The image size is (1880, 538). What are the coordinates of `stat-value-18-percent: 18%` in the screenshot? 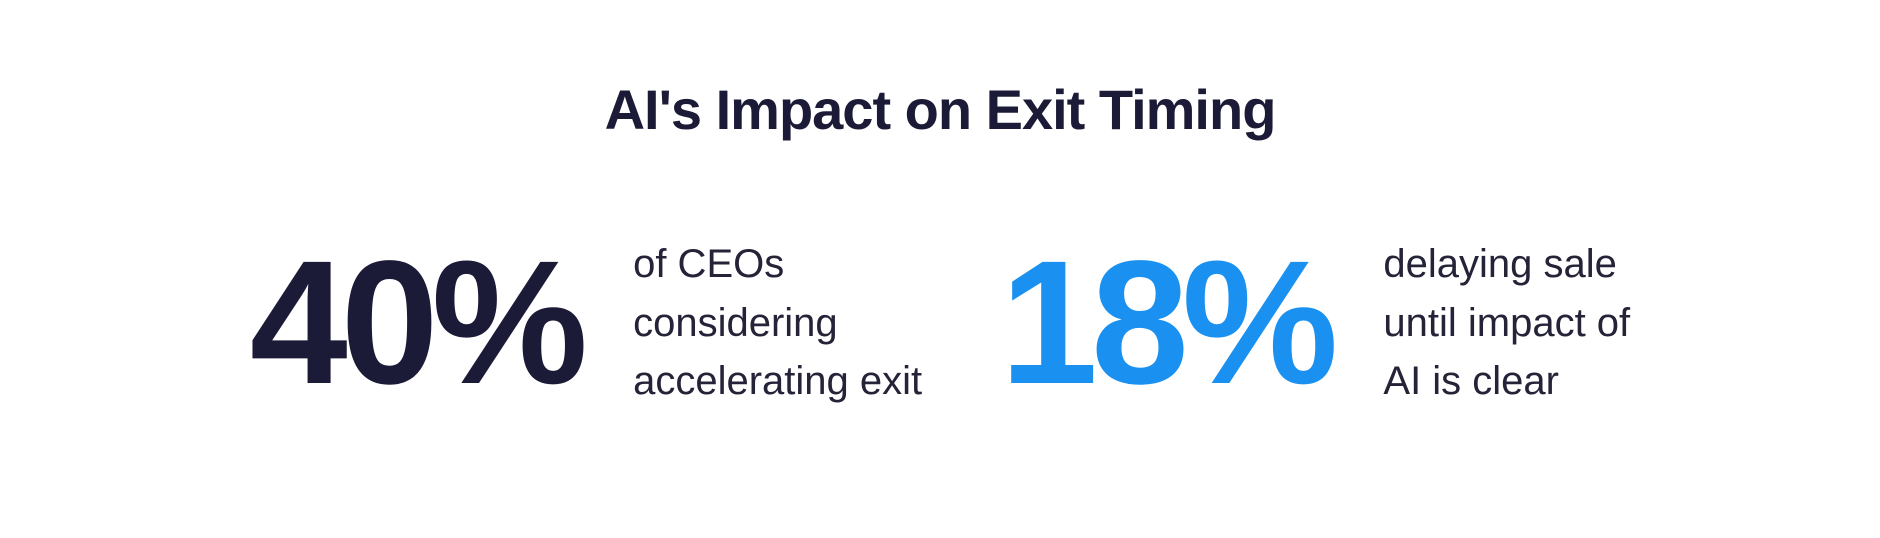 It's located at (1169, 322).